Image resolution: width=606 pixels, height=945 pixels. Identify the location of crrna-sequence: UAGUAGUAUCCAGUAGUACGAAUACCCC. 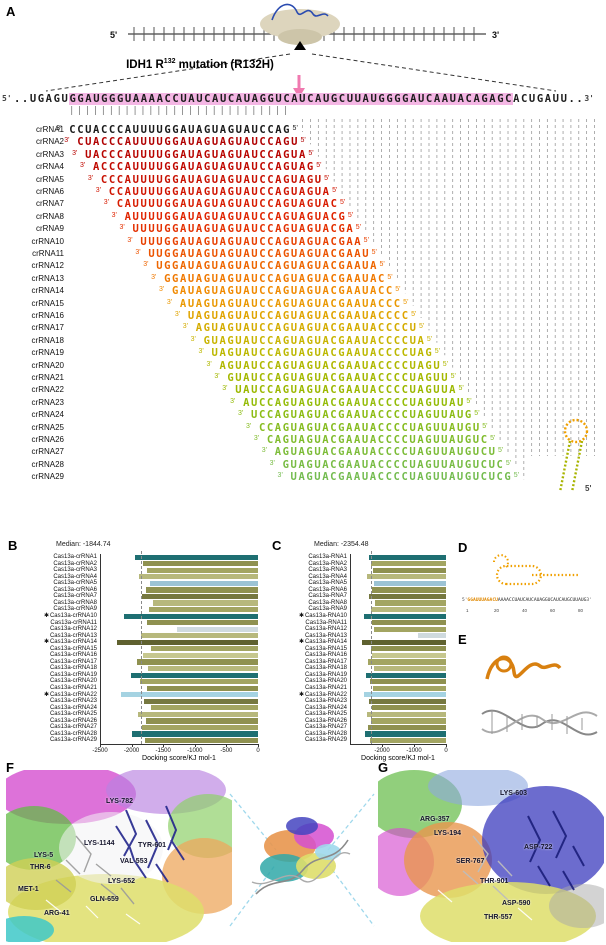
(298, 316).